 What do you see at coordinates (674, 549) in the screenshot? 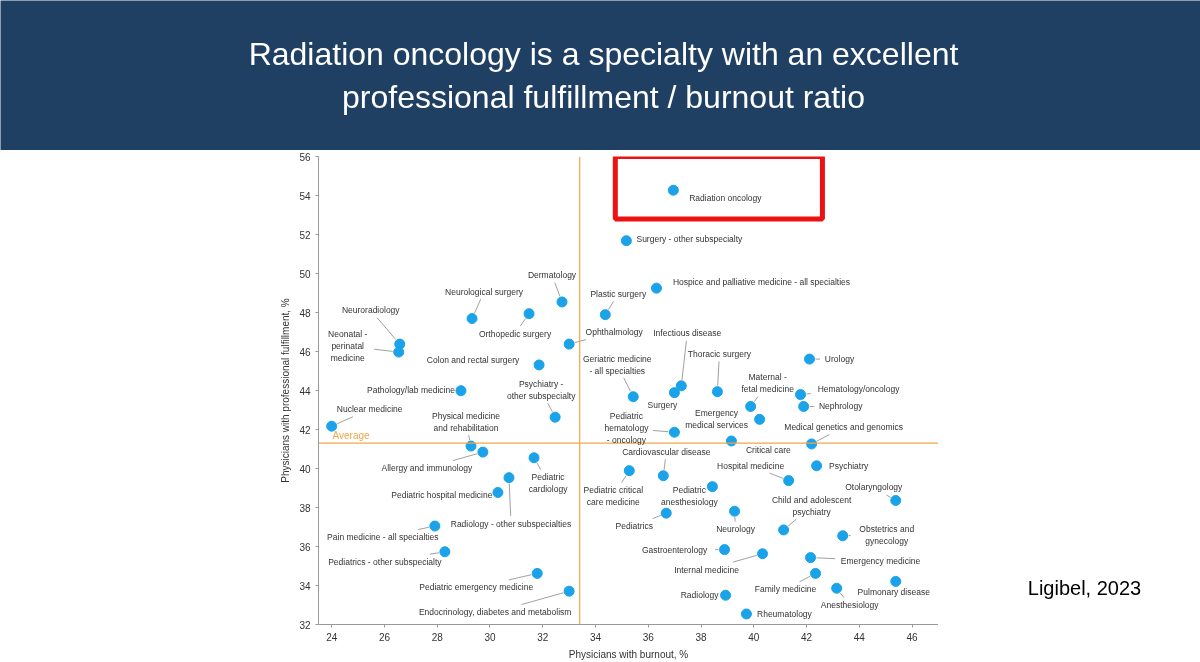
I see `annotation: Gastroenterology` at bounding box center [674, 549].